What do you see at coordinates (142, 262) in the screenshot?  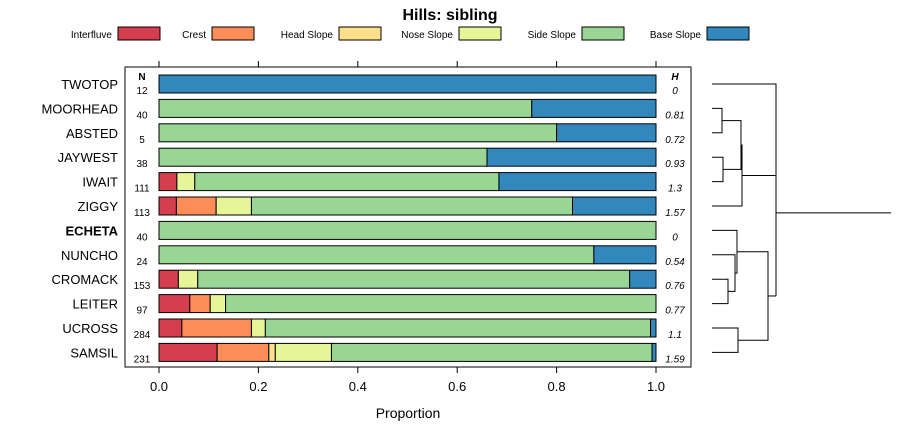 I see `row-n-7: 24` at bounding box center [142, 262].